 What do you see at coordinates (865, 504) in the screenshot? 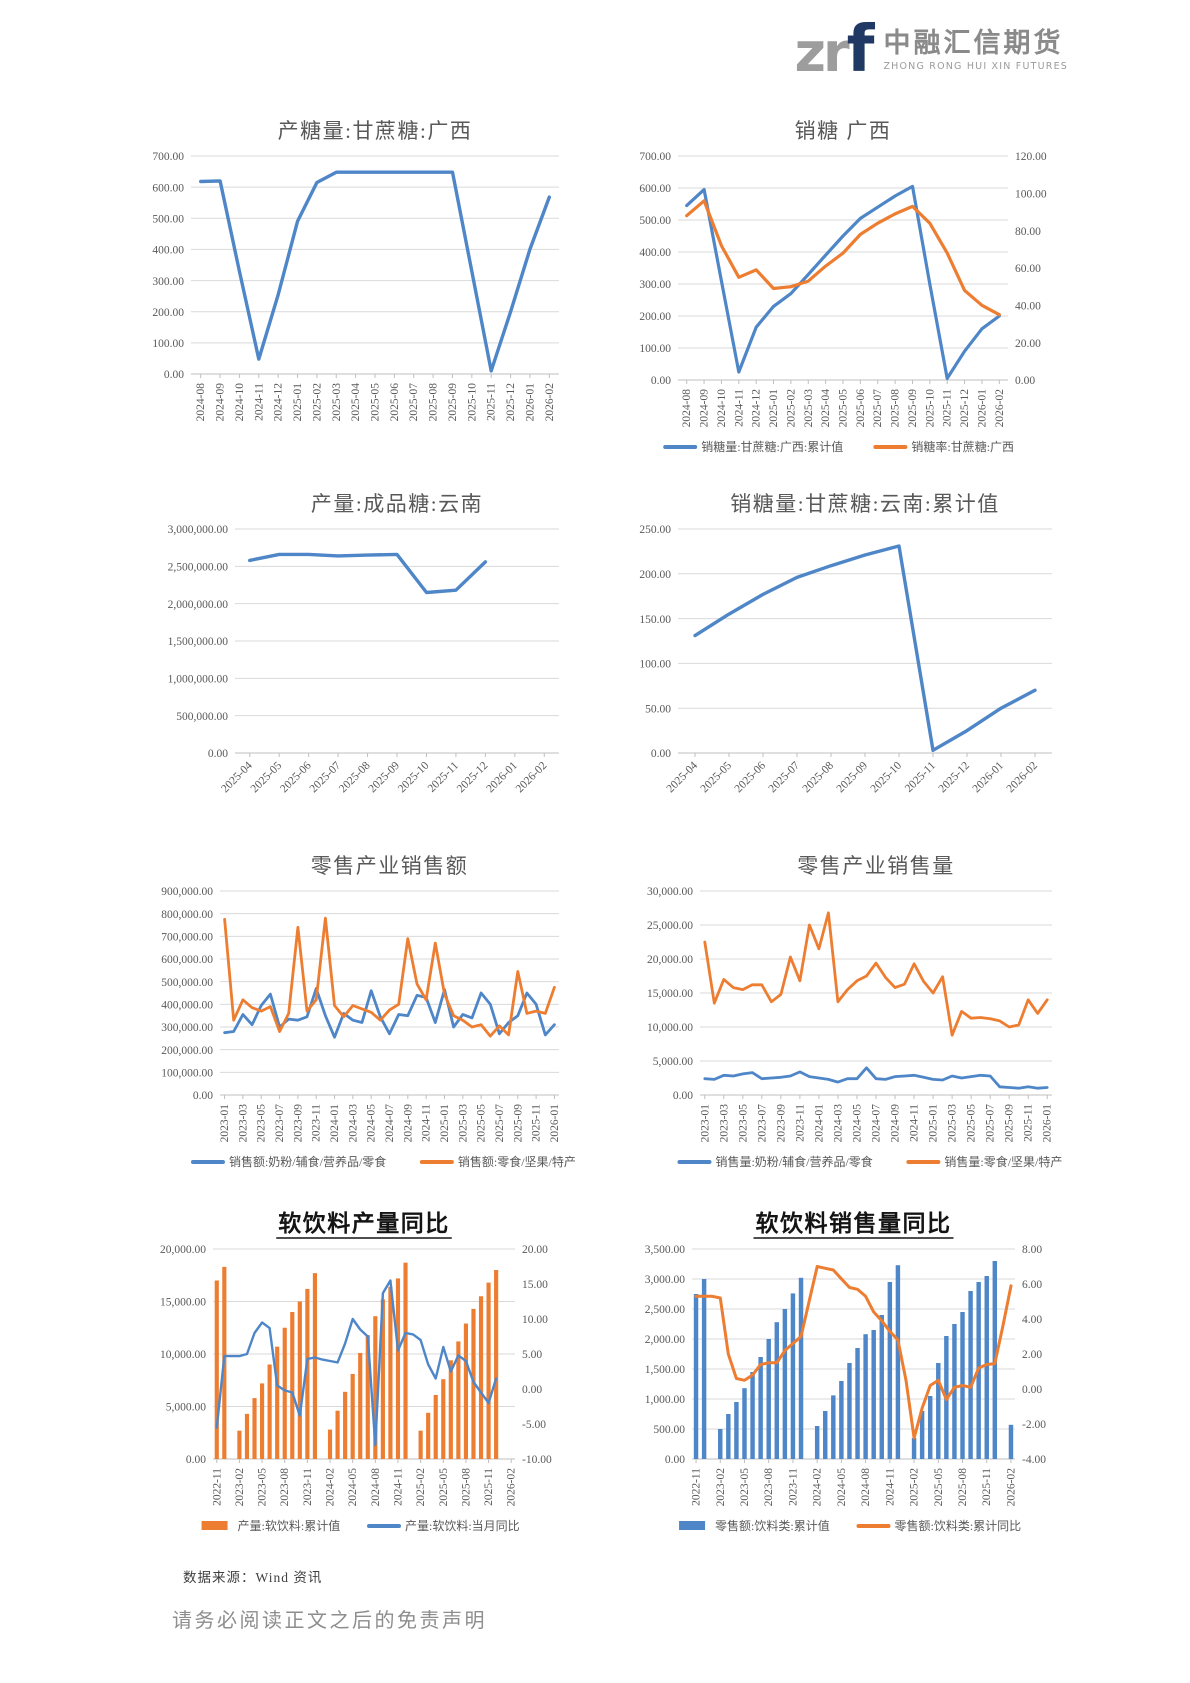
I see `chart-title: 销糖量:甘蔗糖:云南:累计值` at bounding box center [865, 504].